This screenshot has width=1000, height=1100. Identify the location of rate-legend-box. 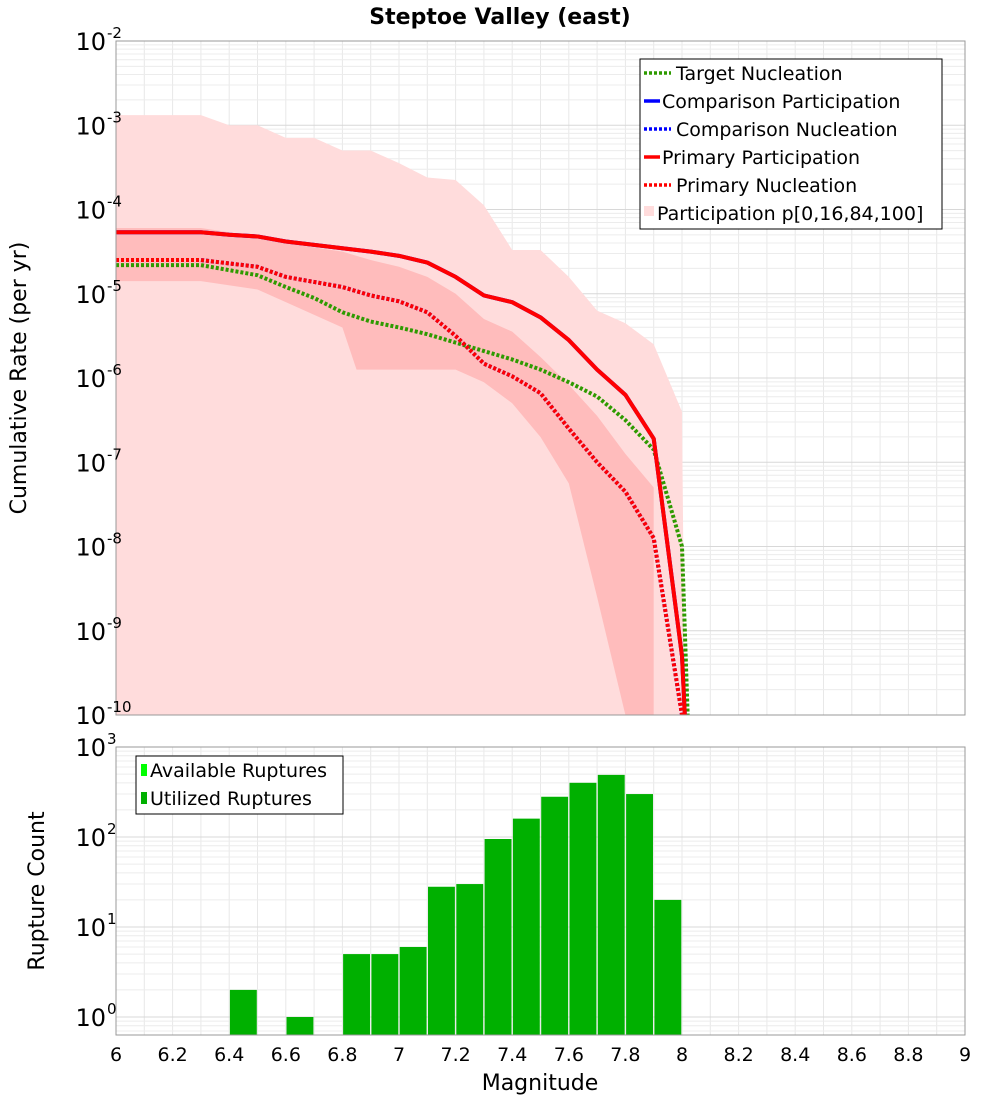
(791, 144).